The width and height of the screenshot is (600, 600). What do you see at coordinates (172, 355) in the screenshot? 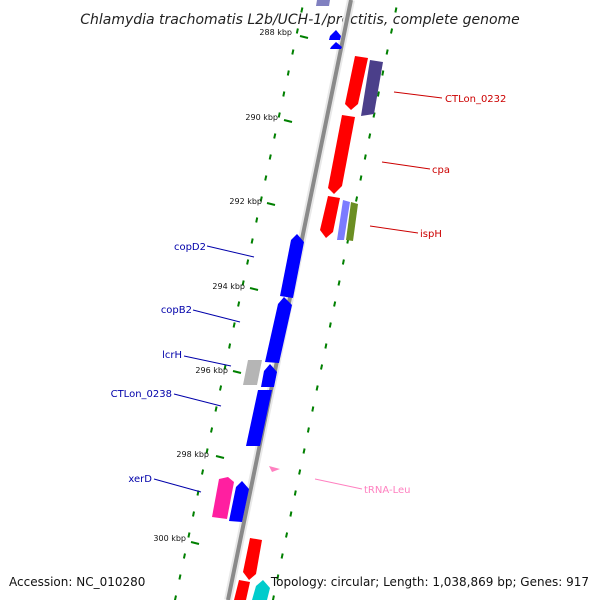
I see `gene-label-lcrH: lcrH` at bounding box center [172, 355].